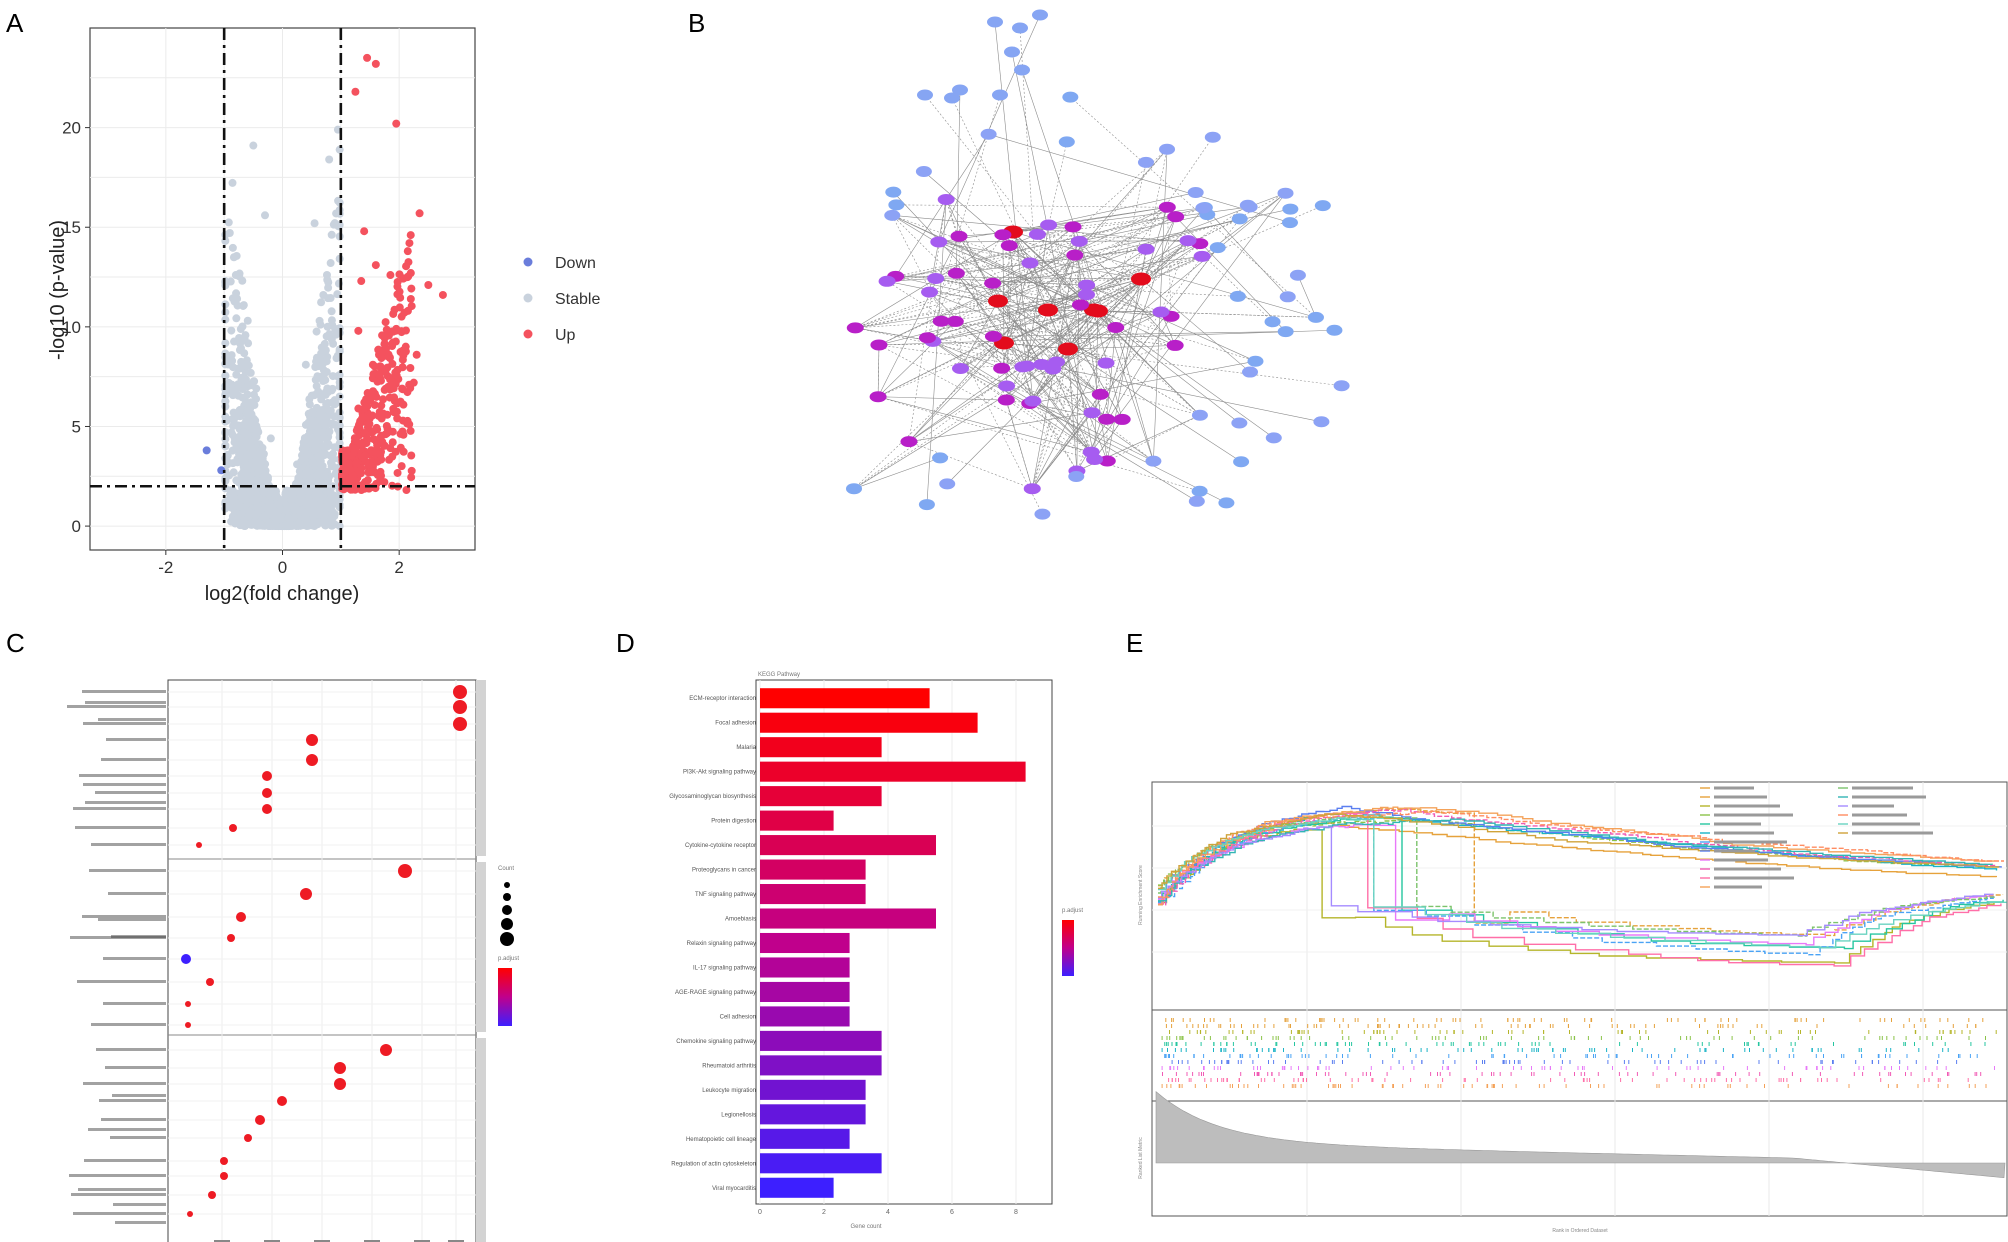 This screenshot has width=2008, height=1242. I want to click on go-color-legend-title: p.adjust, so click(508, 959).